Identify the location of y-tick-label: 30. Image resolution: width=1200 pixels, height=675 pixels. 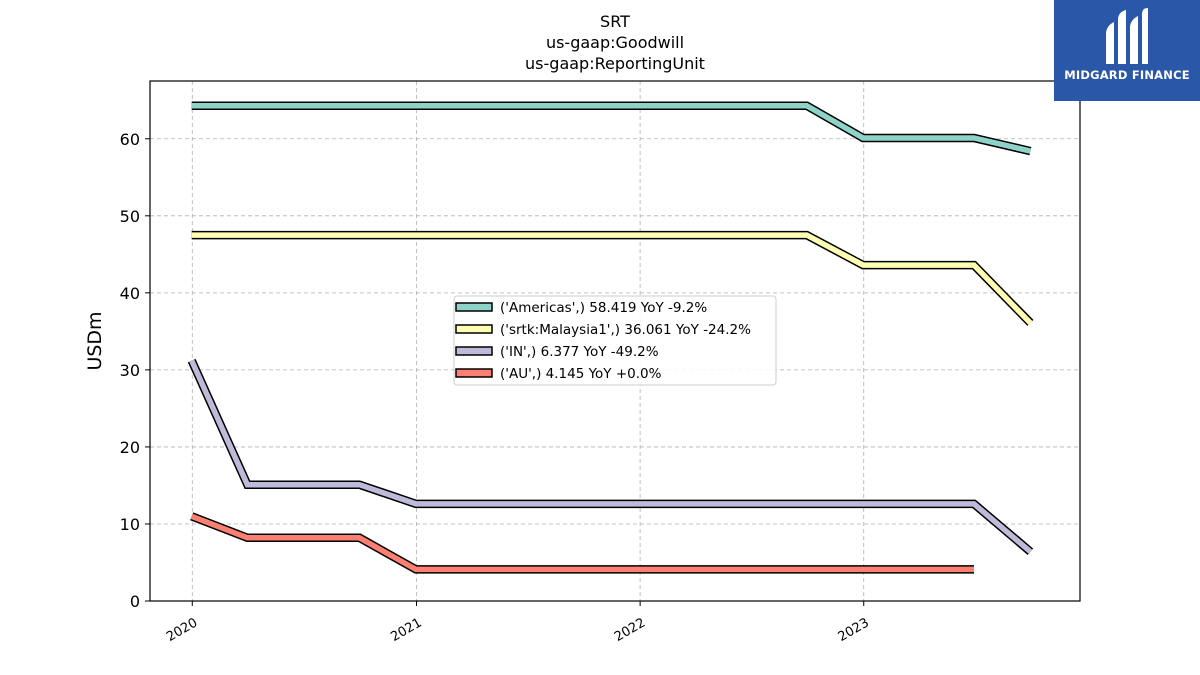
(130, 370).